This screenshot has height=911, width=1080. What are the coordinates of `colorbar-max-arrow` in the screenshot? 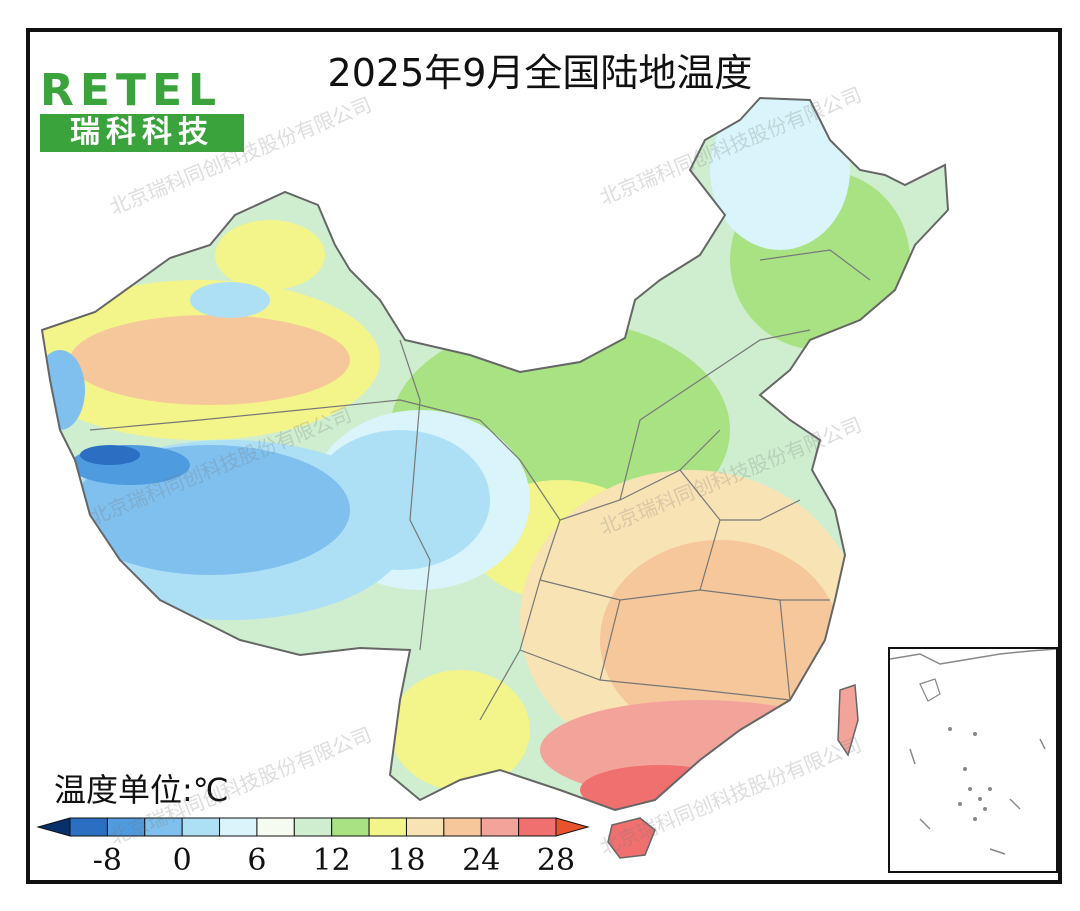 It's located at (572, 827).